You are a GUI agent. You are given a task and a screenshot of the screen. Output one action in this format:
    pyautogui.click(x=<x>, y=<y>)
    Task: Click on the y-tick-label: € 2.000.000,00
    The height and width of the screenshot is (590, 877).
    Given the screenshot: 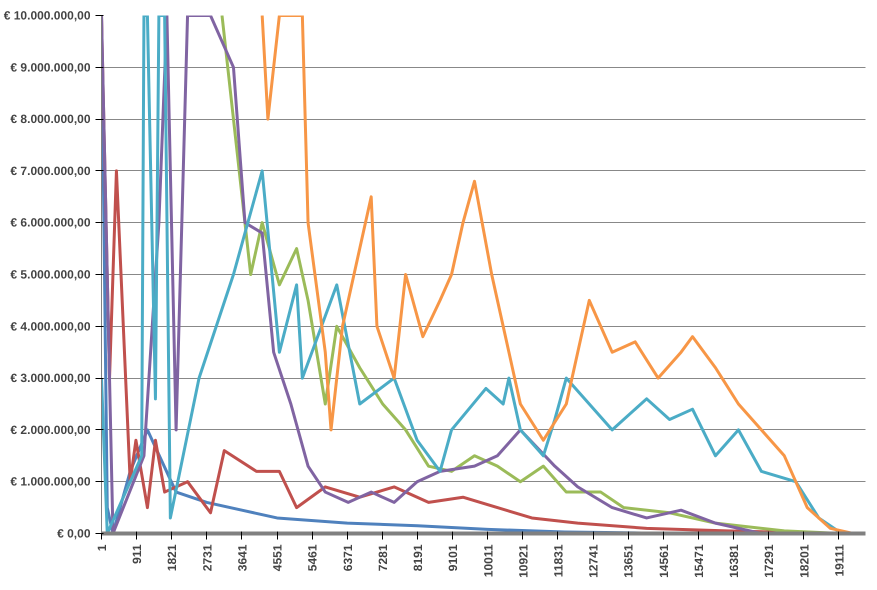 What is the action you would take?
    pyautogui.click(x=50, y=429)
    